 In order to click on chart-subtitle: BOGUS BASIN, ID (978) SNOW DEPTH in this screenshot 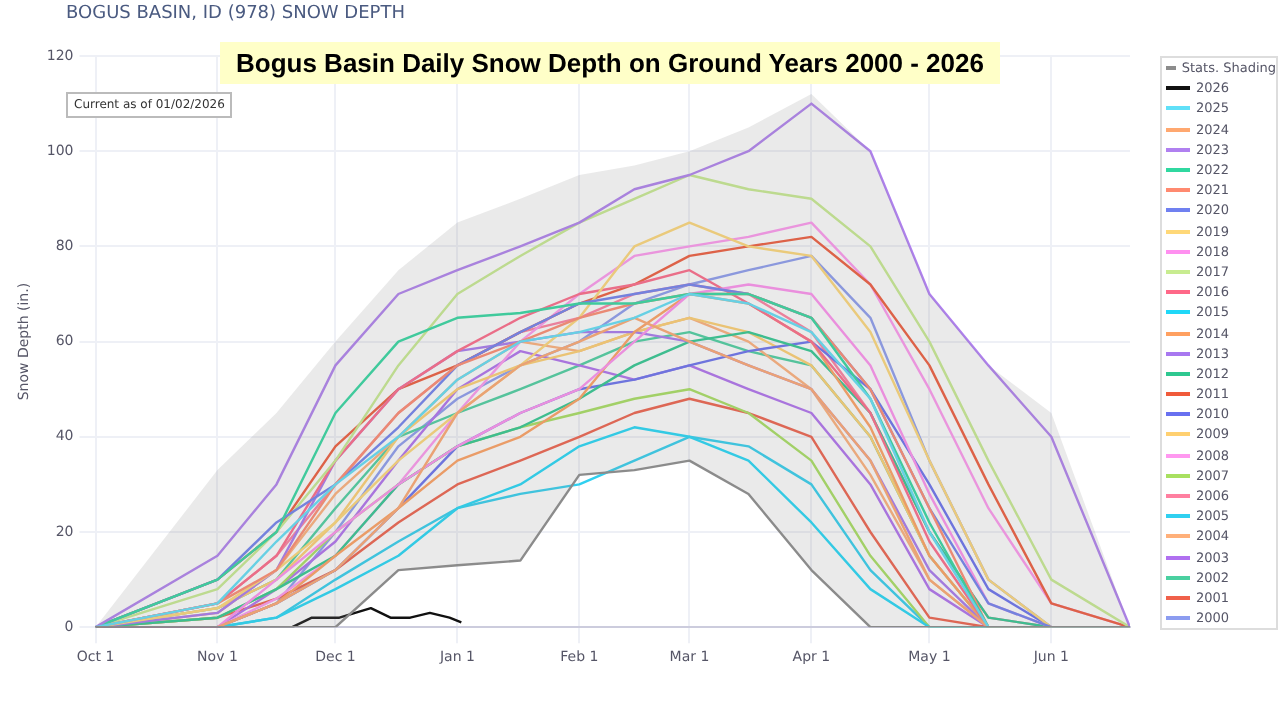, I will do `click(235, 14)`.